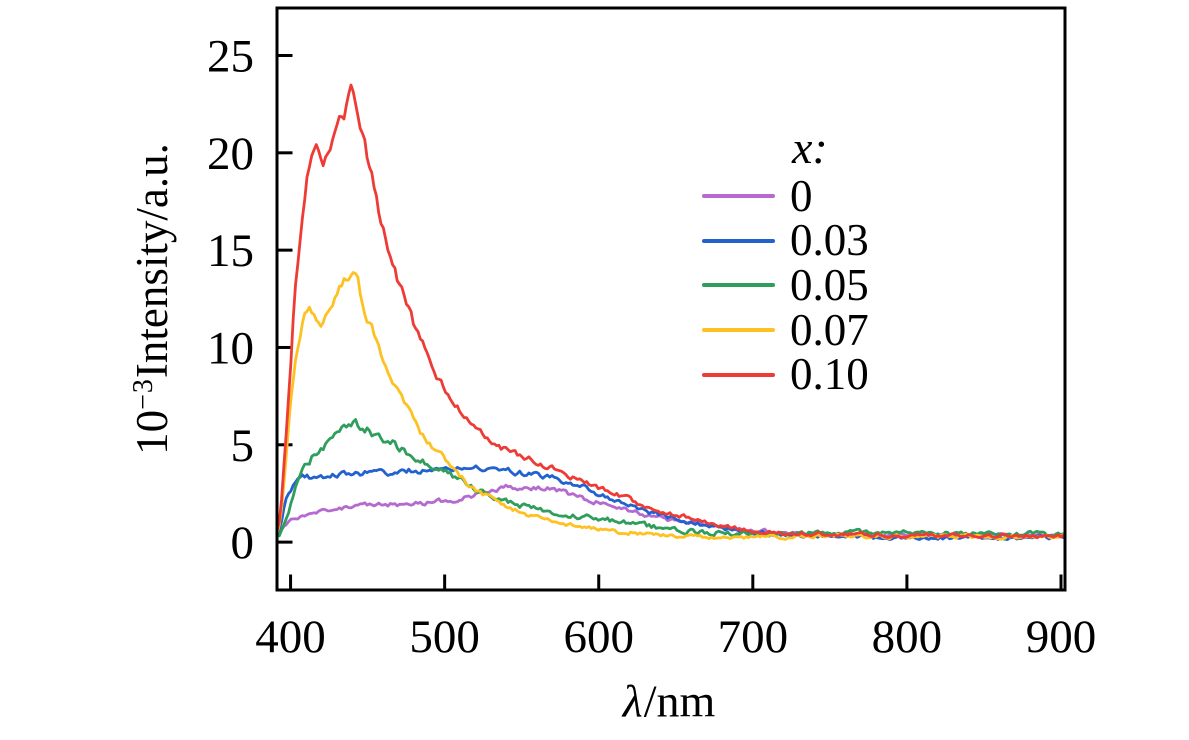 The height and width of the screenshot is (740, 1189). I want to click on y-tick-label-0: 0, so click(243, 543).